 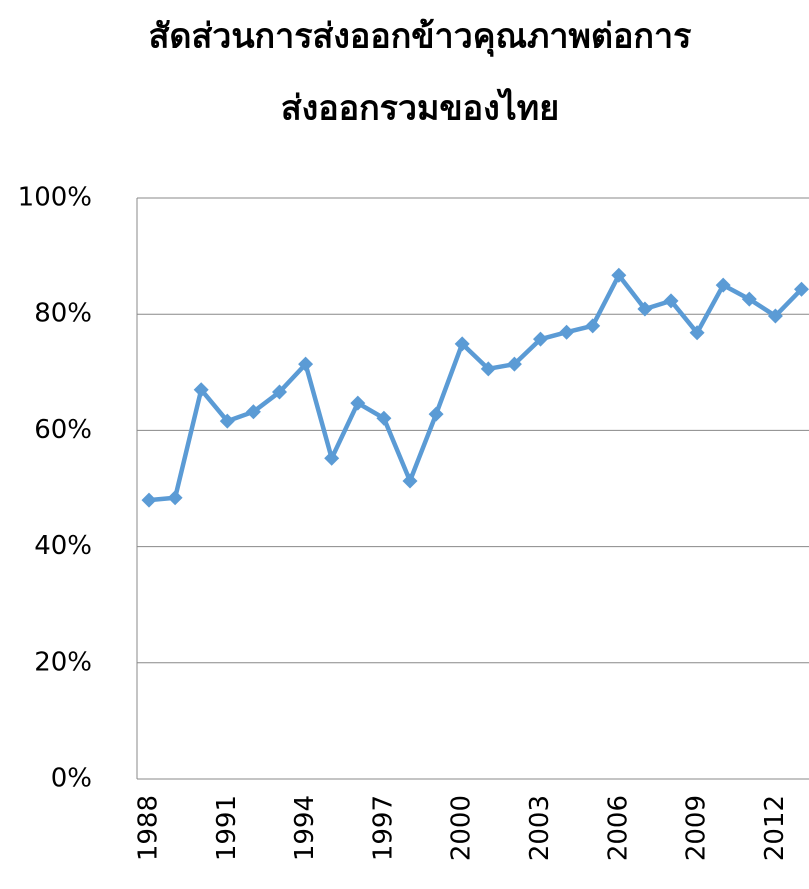 I want to click on y-tick-label: 40%, so click(x=63, y=546).